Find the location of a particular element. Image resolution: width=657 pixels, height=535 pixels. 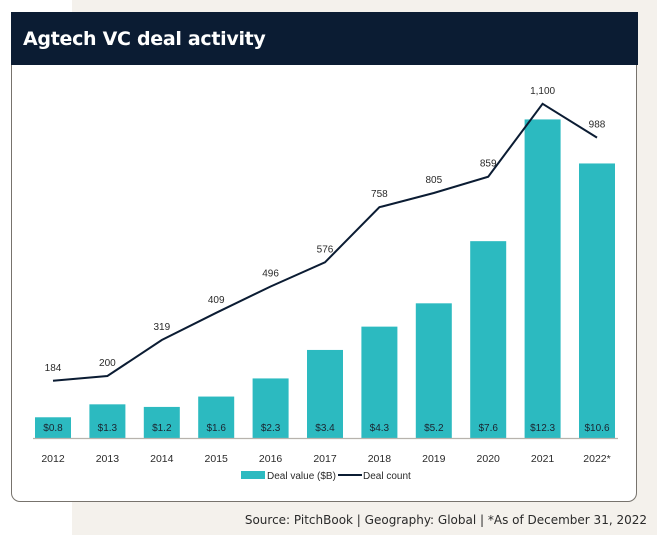

bar-2018 is located at coordinates (379, 382).